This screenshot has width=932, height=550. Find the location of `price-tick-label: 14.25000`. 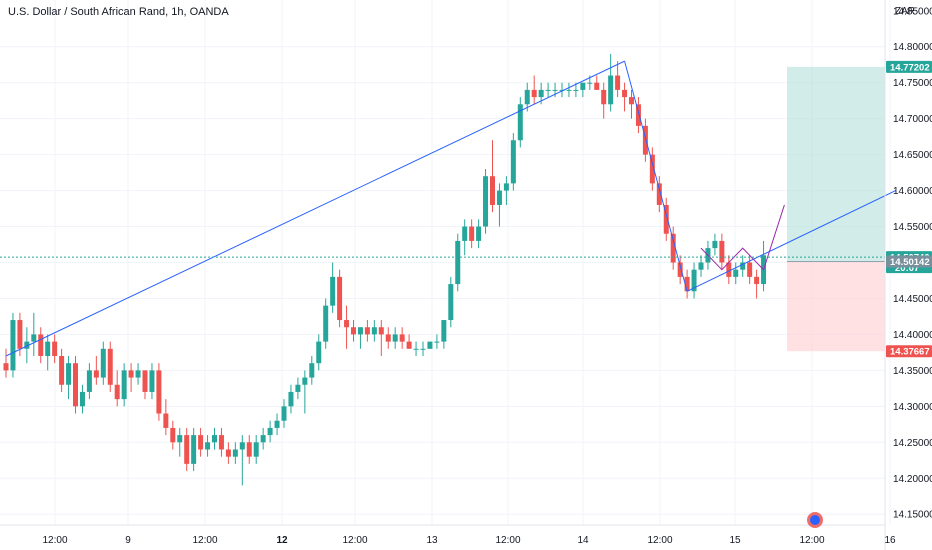

price-tick-label: 14.25000 is located at coordinates (912, 443).